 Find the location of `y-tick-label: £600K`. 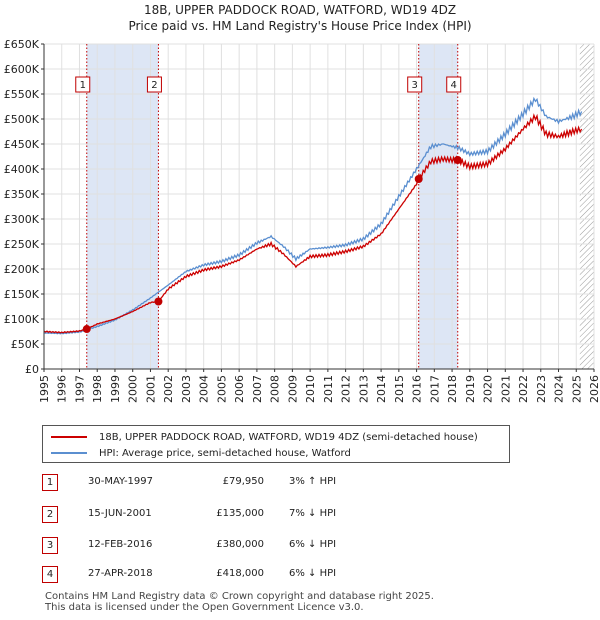

y-tick-label: £600K is located at coordinates (22, 69).